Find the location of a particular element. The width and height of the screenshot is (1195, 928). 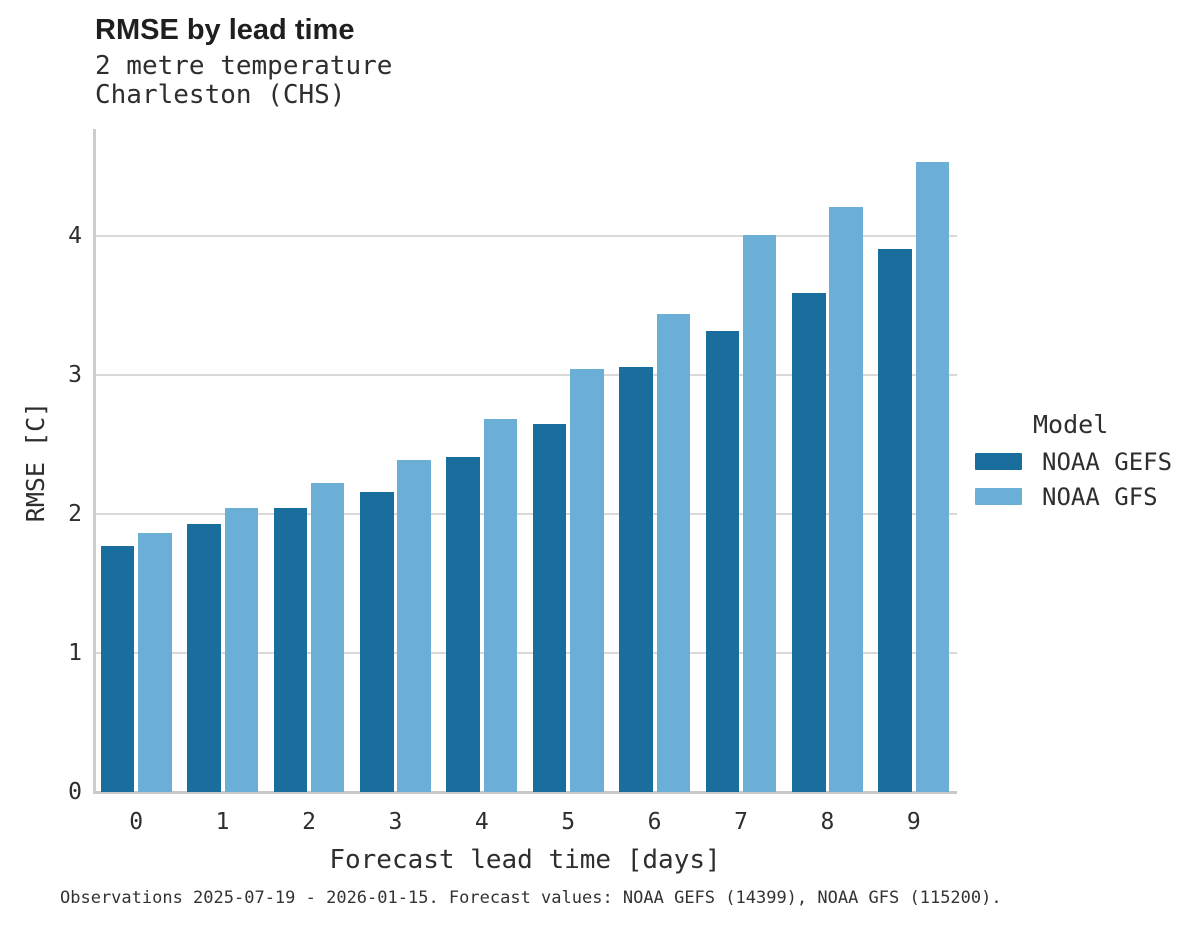

y-axis-line is located at coordinates (94, 461).